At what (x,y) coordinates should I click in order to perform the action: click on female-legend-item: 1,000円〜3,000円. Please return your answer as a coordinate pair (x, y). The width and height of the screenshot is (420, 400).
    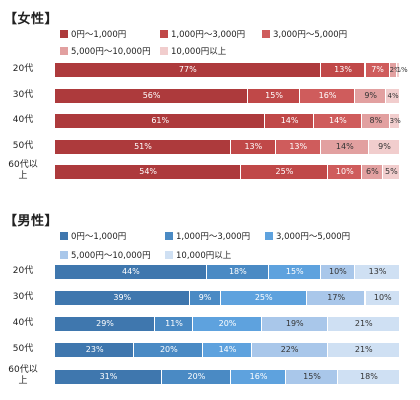
    Looking at the image, I should click on (202, 34).